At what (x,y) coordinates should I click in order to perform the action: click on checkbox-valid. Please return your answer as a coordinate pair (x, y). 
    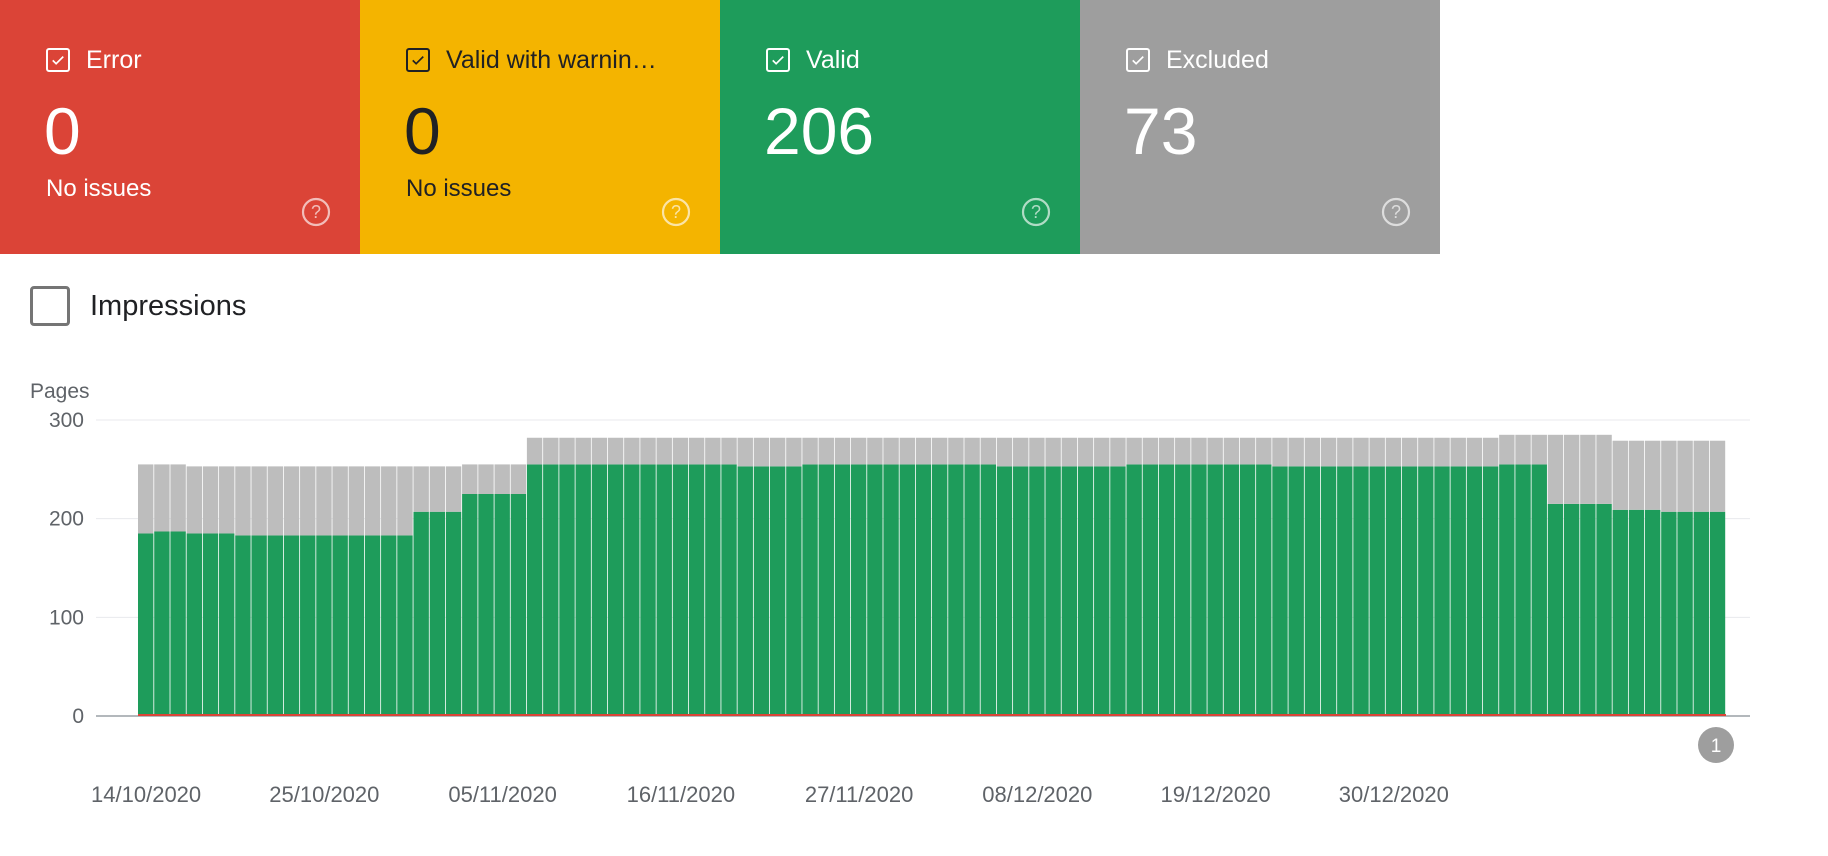
    Looking at the image, I should click on (778, 60).